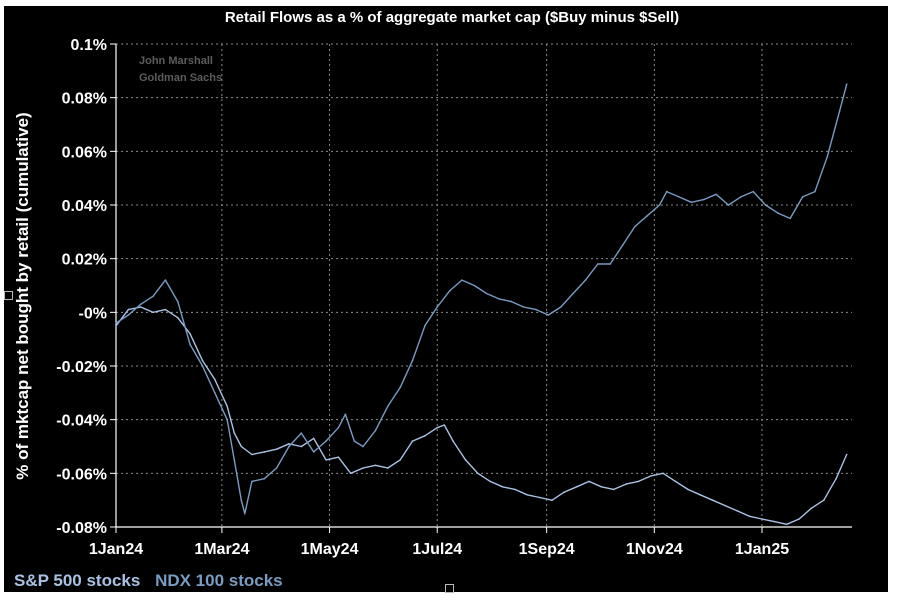  I want to click on x-tick-label: 1Mar24, so click(221, 549).